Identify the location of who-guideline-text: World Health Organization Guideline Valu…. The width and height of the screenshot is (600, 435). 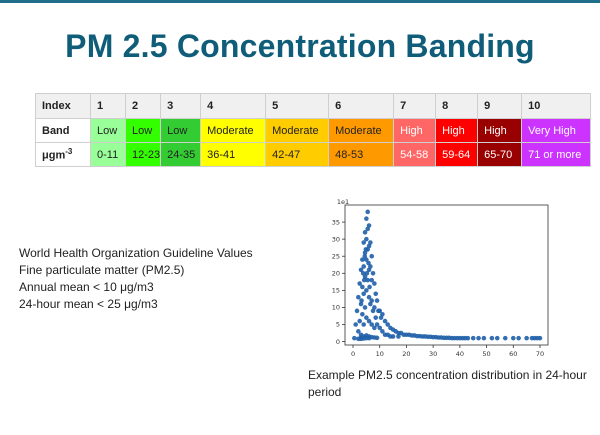
(136, 279).